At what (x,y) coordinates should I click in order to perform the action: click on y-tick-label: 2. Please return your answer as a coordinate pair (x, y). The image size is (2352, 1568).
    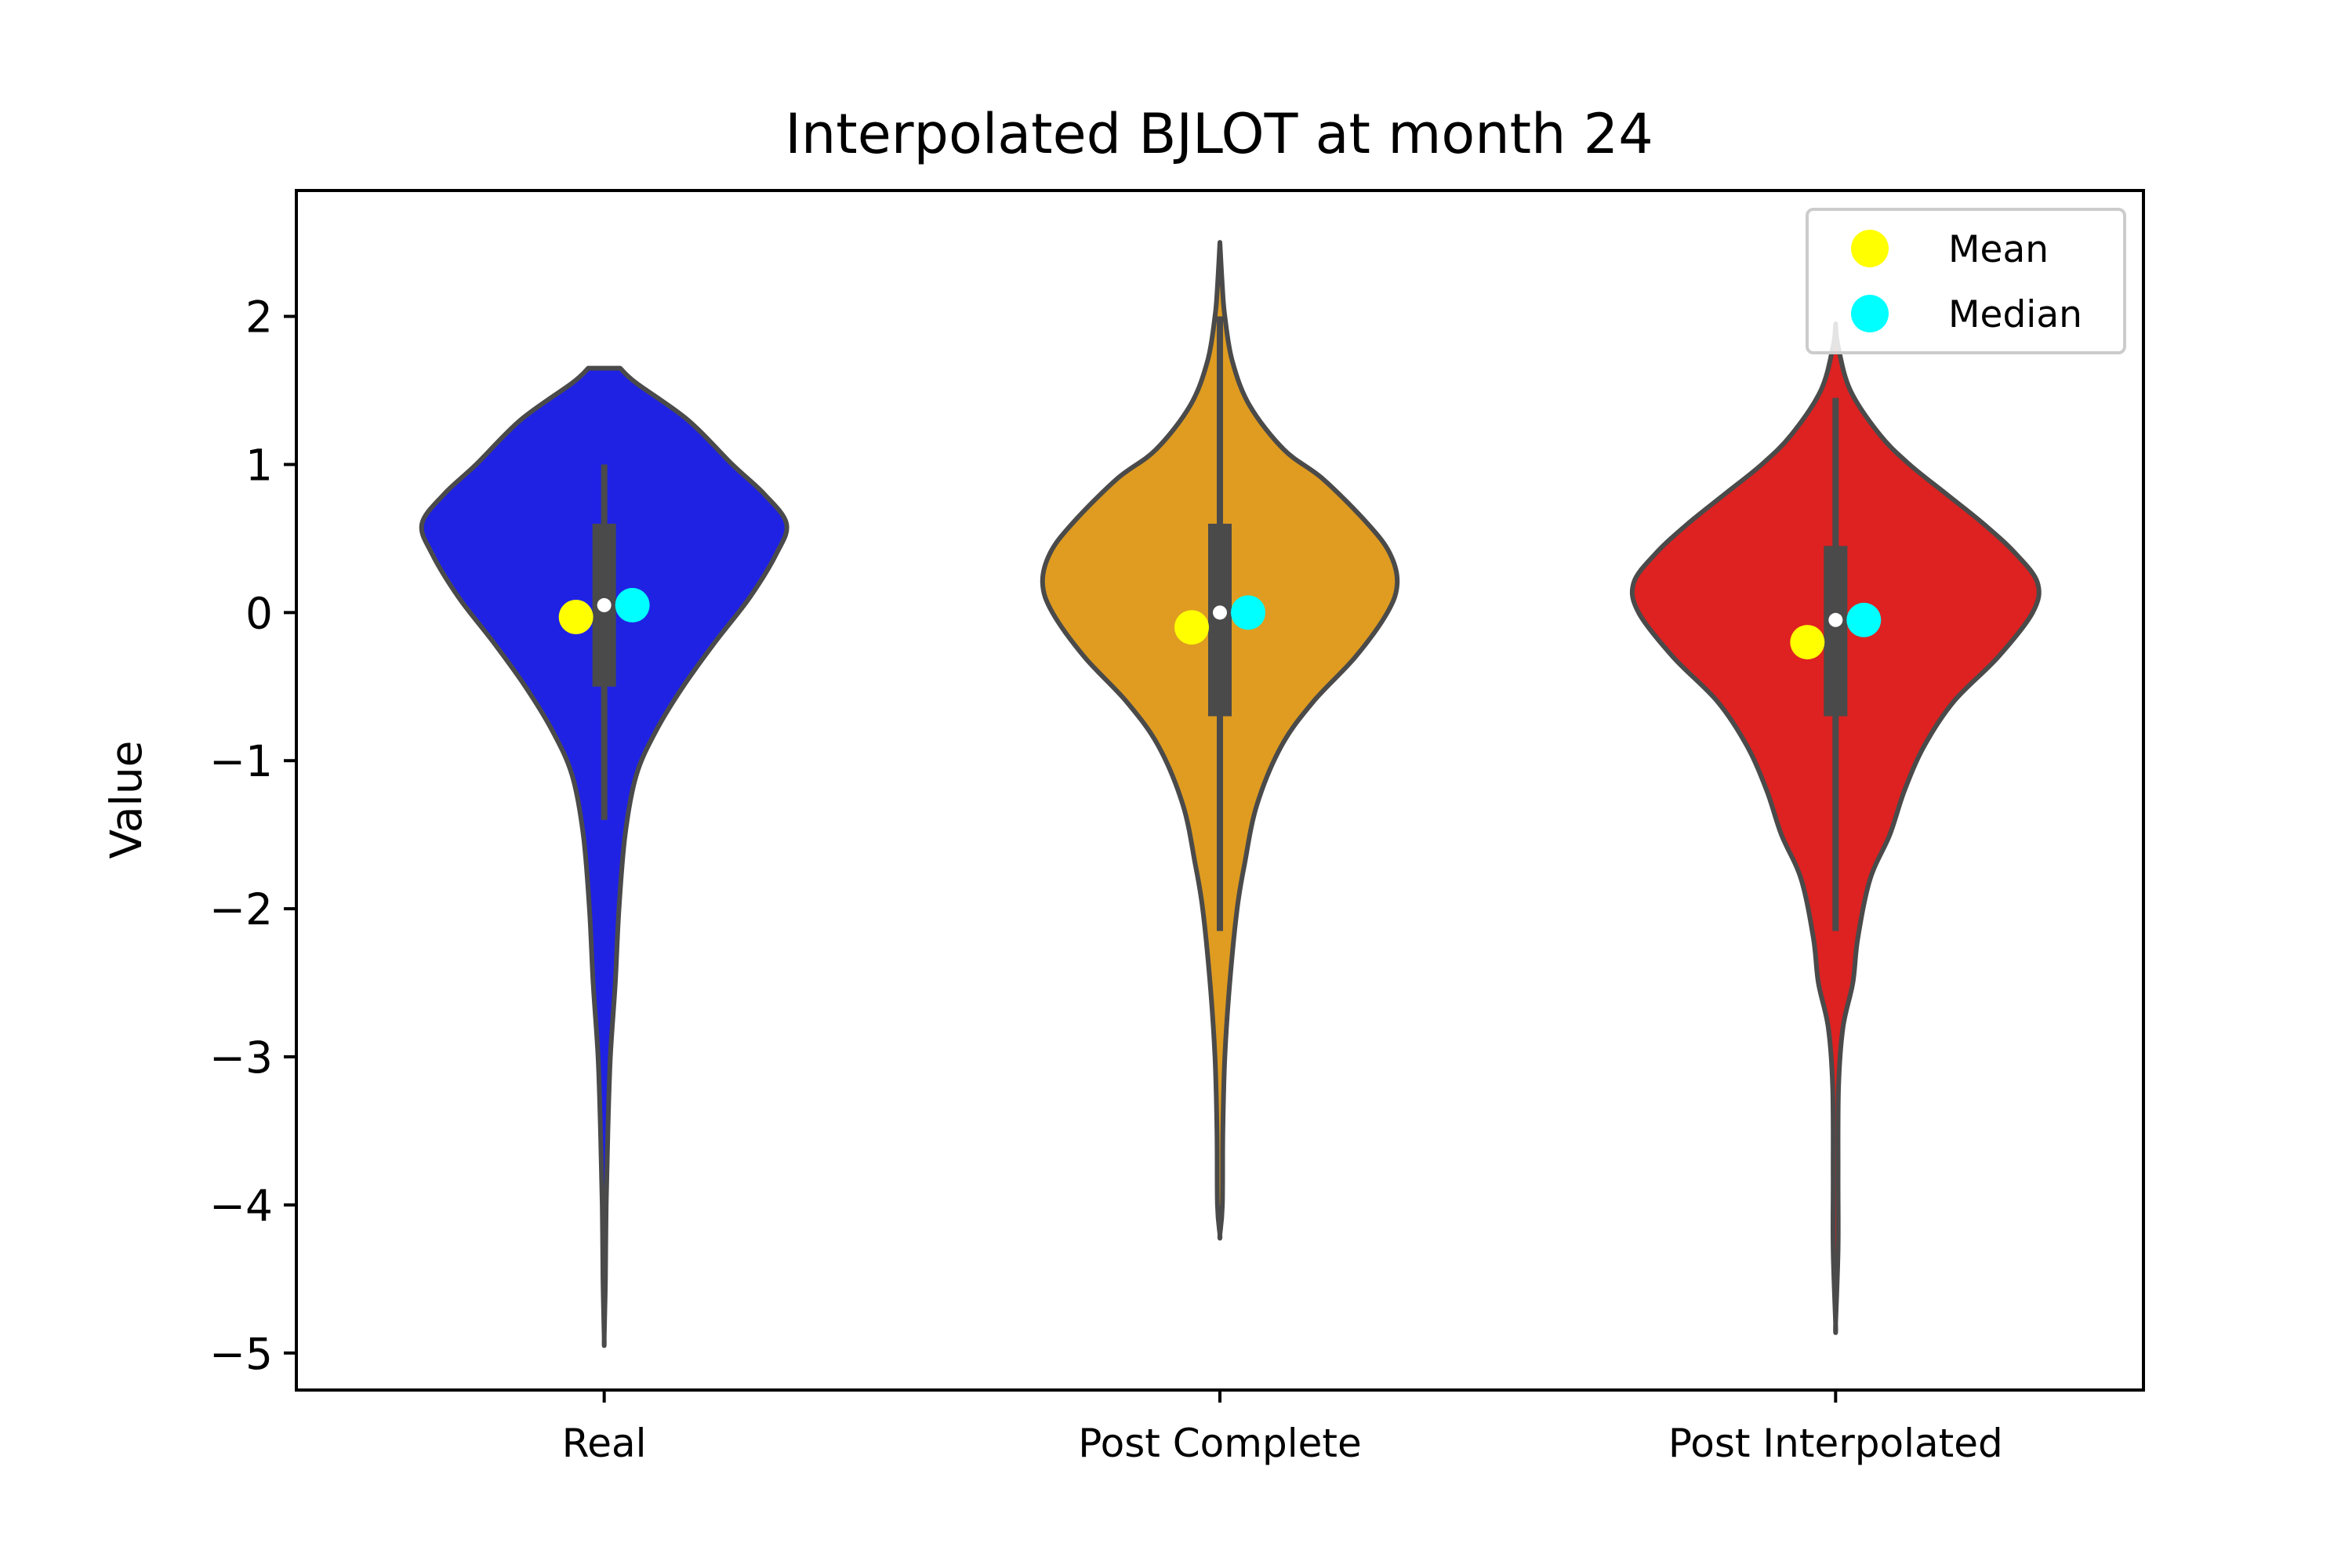
    Looking at the image, I should click on (259, 317).